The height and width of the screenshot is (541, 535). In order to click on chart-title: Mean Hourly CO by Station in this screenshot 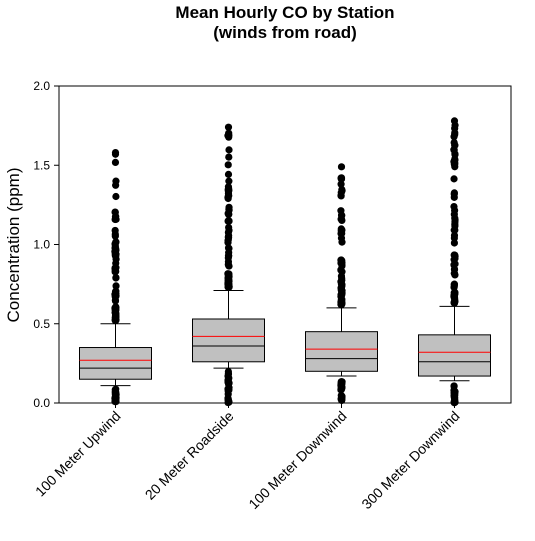, I will do `click(284, 12)`.